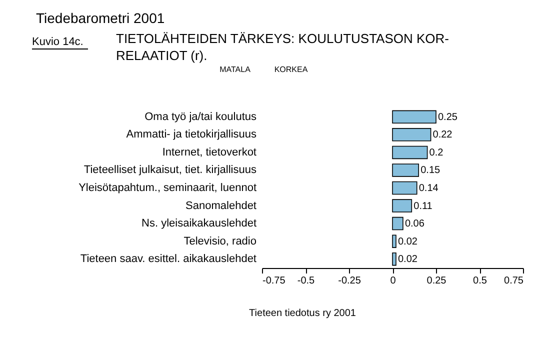 This screenshot has height=344, width=559. Describe the element at coordinates (393, 281) in the screenshot. I see `x-tick-label: 0` at that location.